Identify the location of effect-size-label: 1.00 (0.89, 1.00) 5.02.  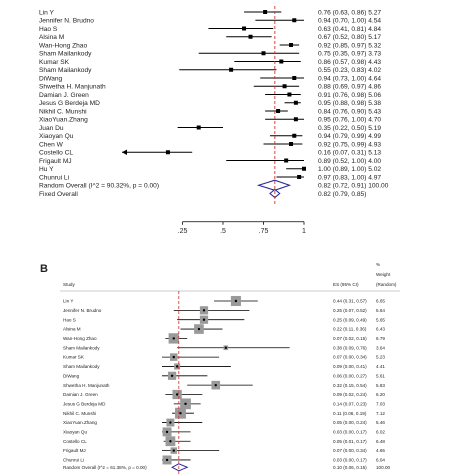
(349, 169).